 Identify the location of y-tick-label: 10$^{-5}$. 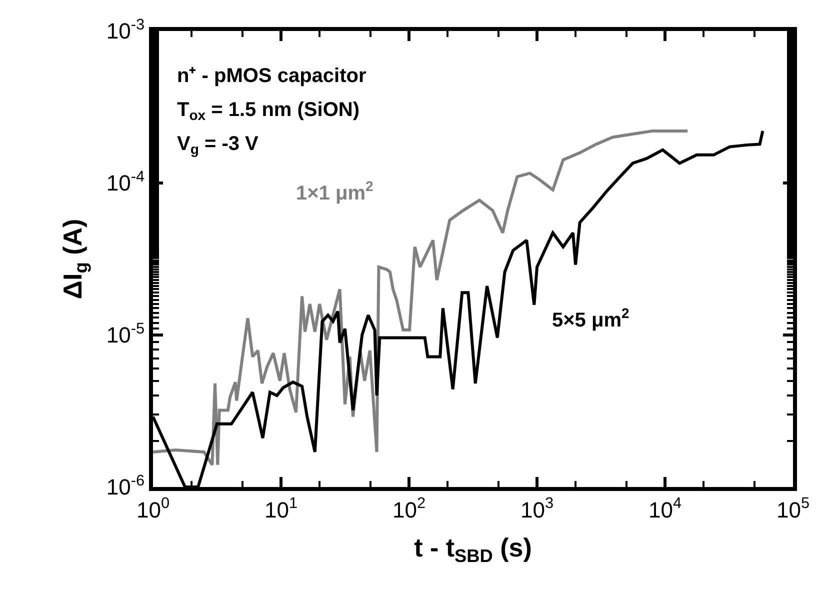
(125, 334).